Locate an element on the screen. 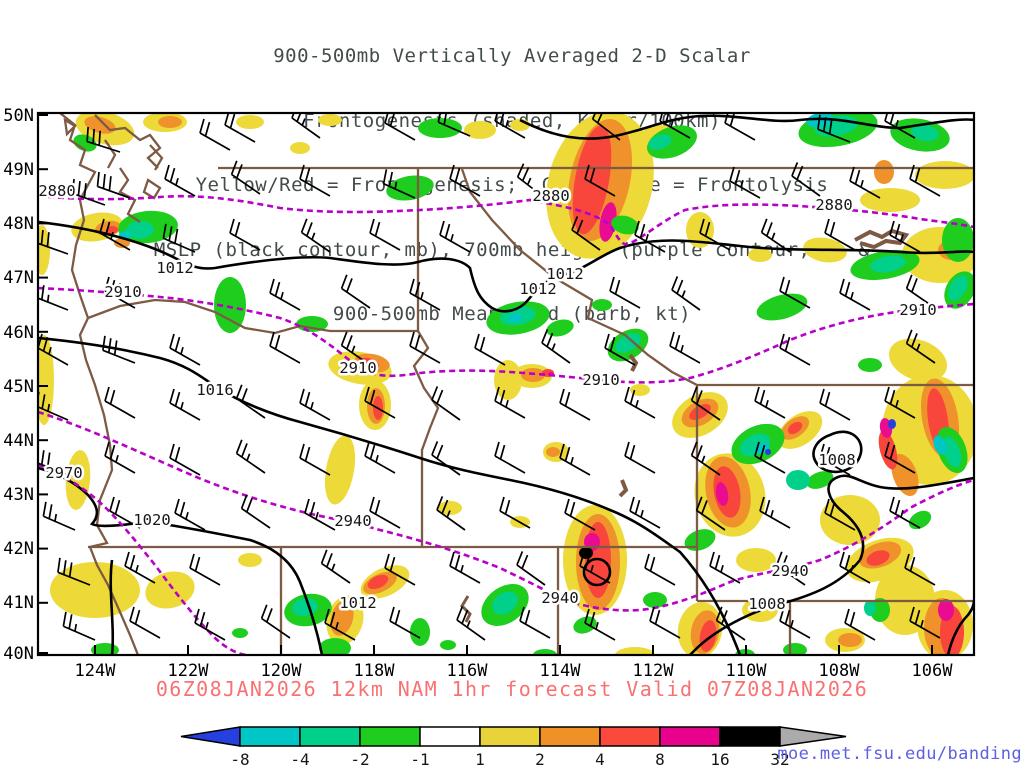 The height and width of the screenshot is (768, 1024). height-label: 2970 is located at coordinates (63, 473).